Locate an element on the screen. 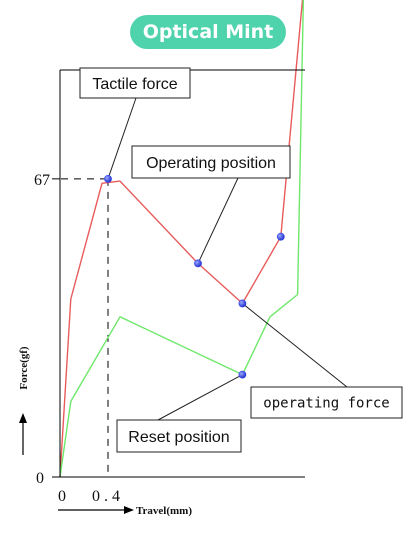 The height and width of the screenshot is (535, 416). annotation-tactile-force-box is located at coordinates (135, 83).